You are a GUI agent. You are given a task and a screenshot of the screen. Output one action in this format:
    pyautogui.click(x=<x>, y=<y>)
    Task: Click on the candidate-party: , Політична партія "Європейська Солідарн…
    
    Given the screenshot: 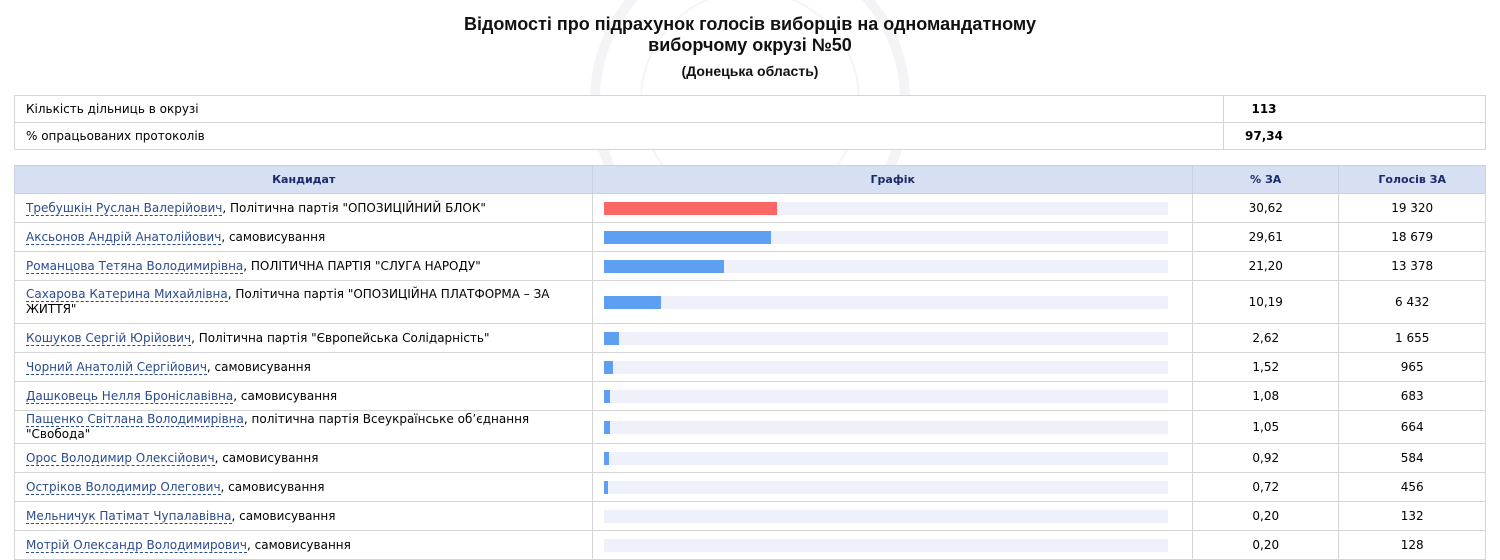 What is the action you would take?
    pyautogui.click(x=340, y=337)
    